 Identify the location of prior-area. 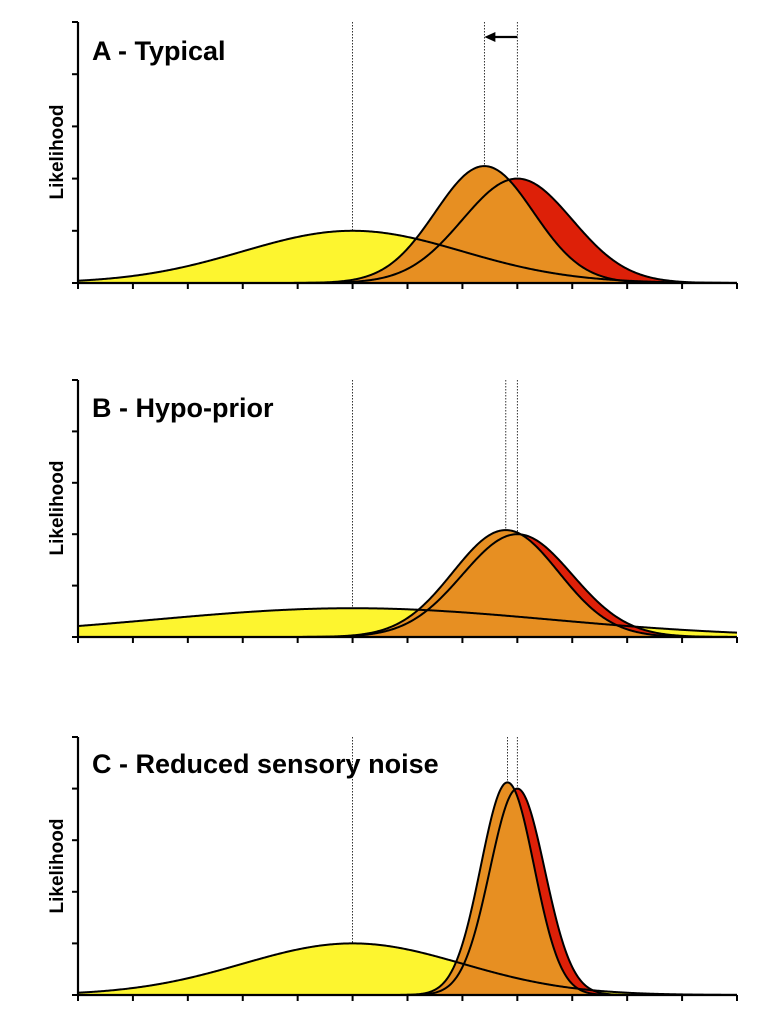
(407, 969).